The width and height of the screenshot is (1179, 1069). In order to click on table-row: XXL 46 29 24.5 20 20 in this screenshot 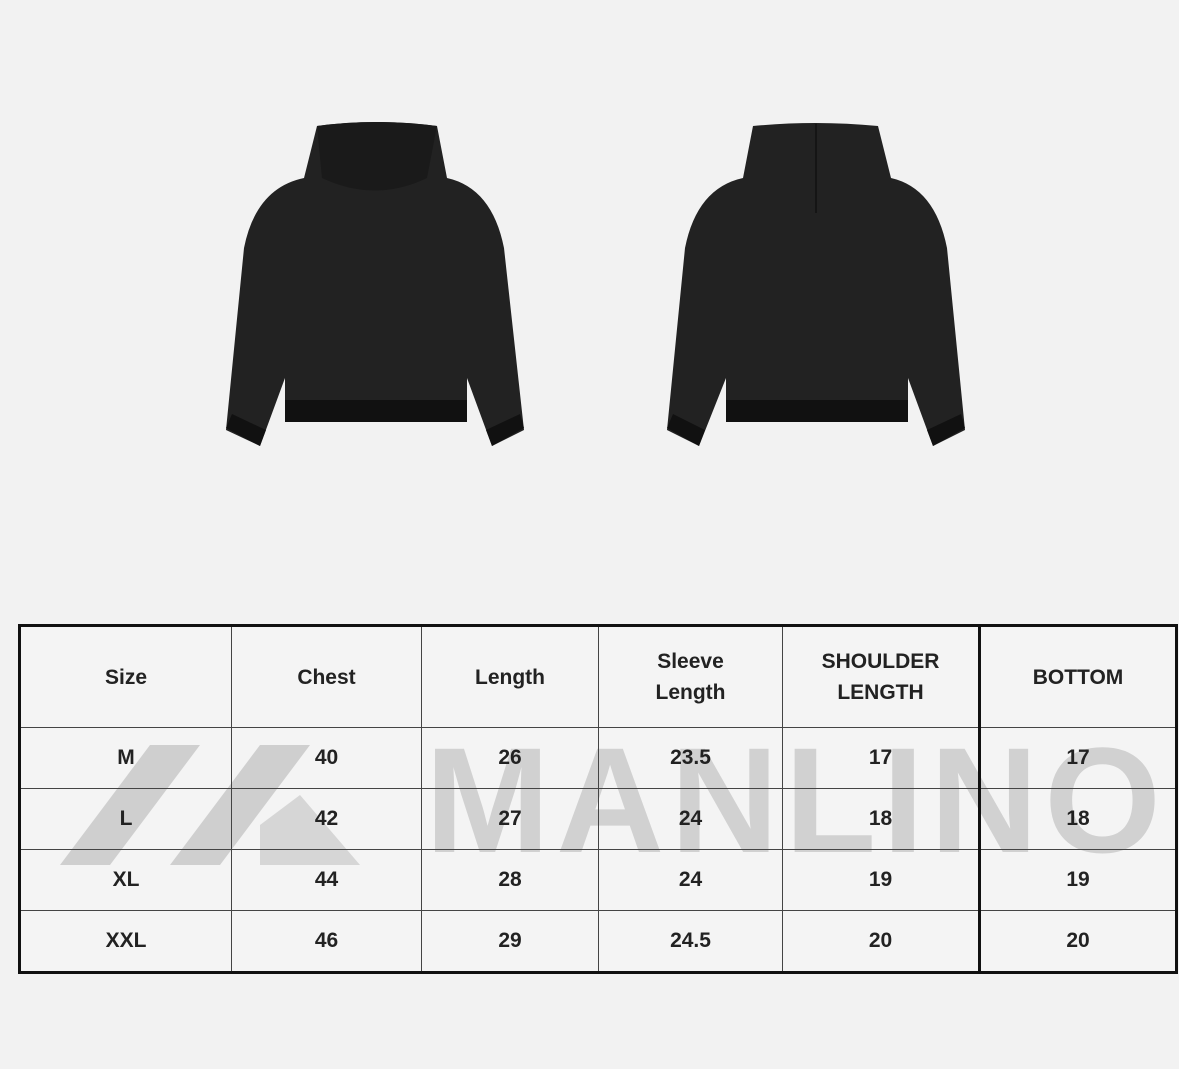, I will do `click(598, 941)`.